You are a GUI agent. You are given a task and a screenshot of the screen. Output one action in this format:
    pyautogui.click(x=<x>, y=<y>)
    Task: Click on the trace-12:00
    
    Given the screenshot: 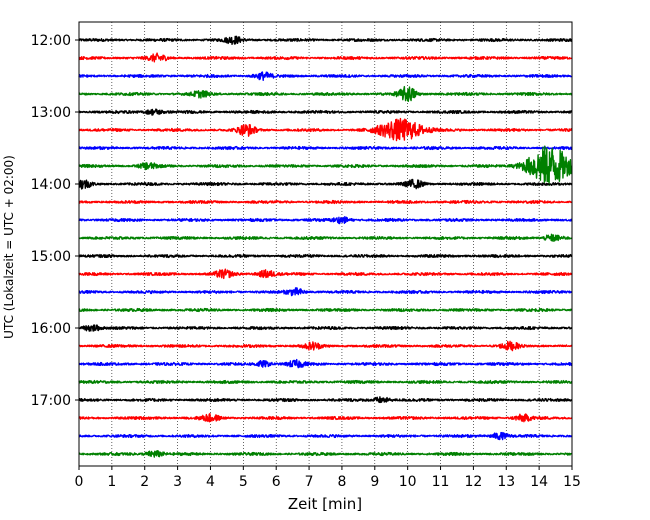 What is the action you would take?
    pyautogui.click(x=325, y=40)
    